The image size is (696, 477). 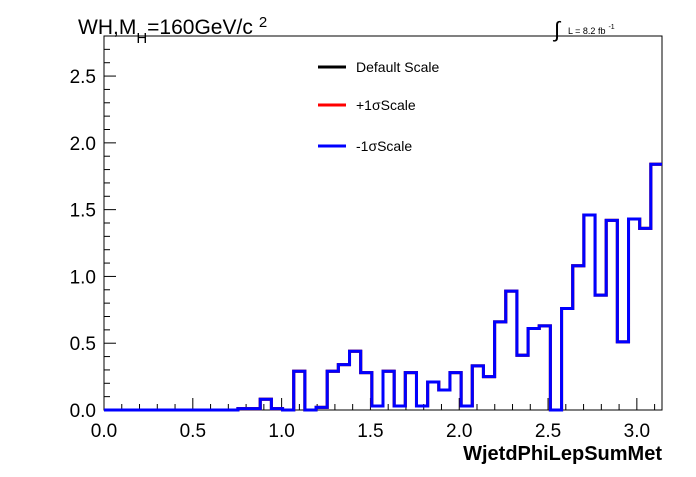 I want to click on x-tick-label: 0.5, so click(x=193, y=431).